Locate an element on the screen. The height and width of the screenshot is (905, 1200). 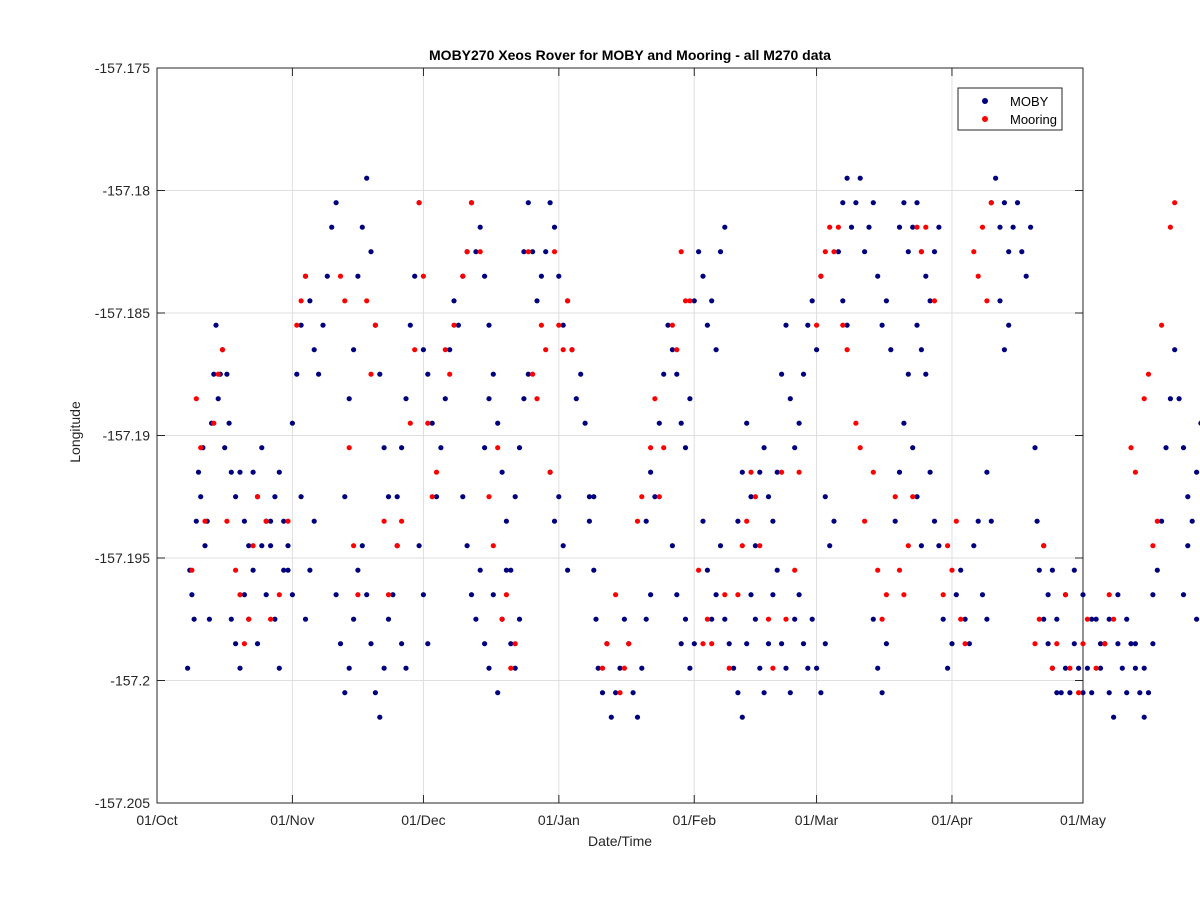
legend-box is located at coordinates (1010, 109).